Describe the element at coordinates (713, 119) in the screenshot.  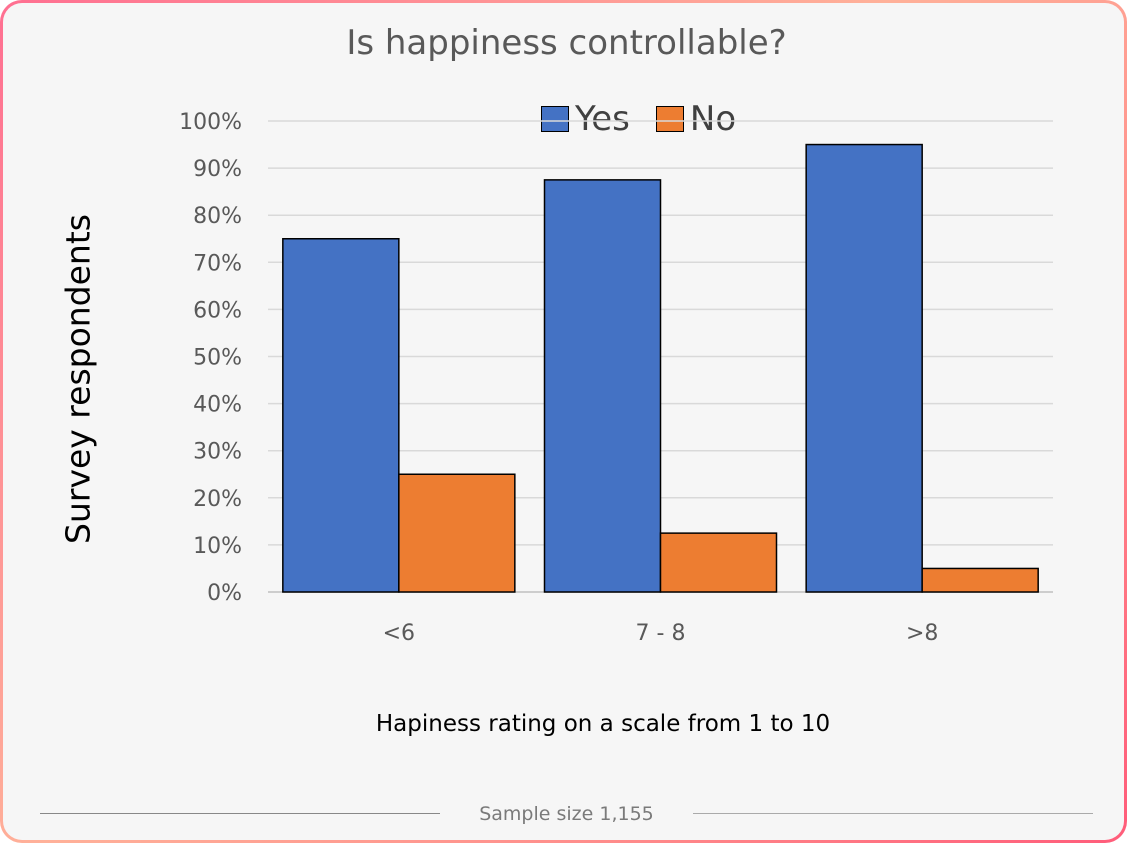
I see `legend-label-no: No` at that location.